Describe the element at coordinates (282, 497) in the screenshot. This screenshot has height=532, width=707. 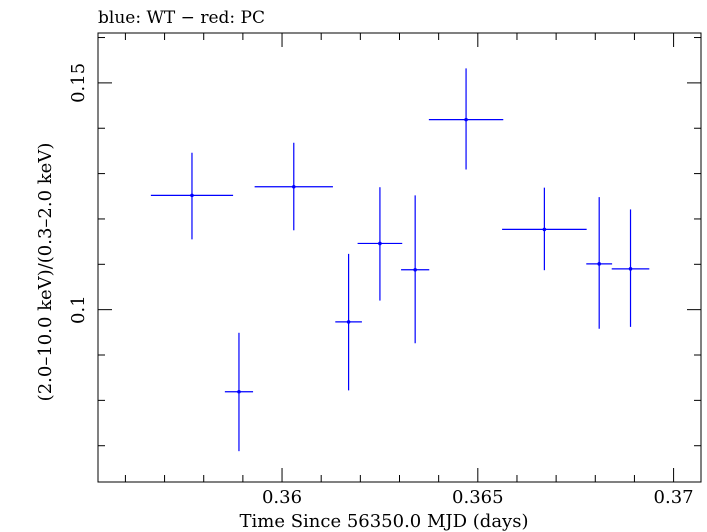
I see `x-tick-label: 0.36` at that location.